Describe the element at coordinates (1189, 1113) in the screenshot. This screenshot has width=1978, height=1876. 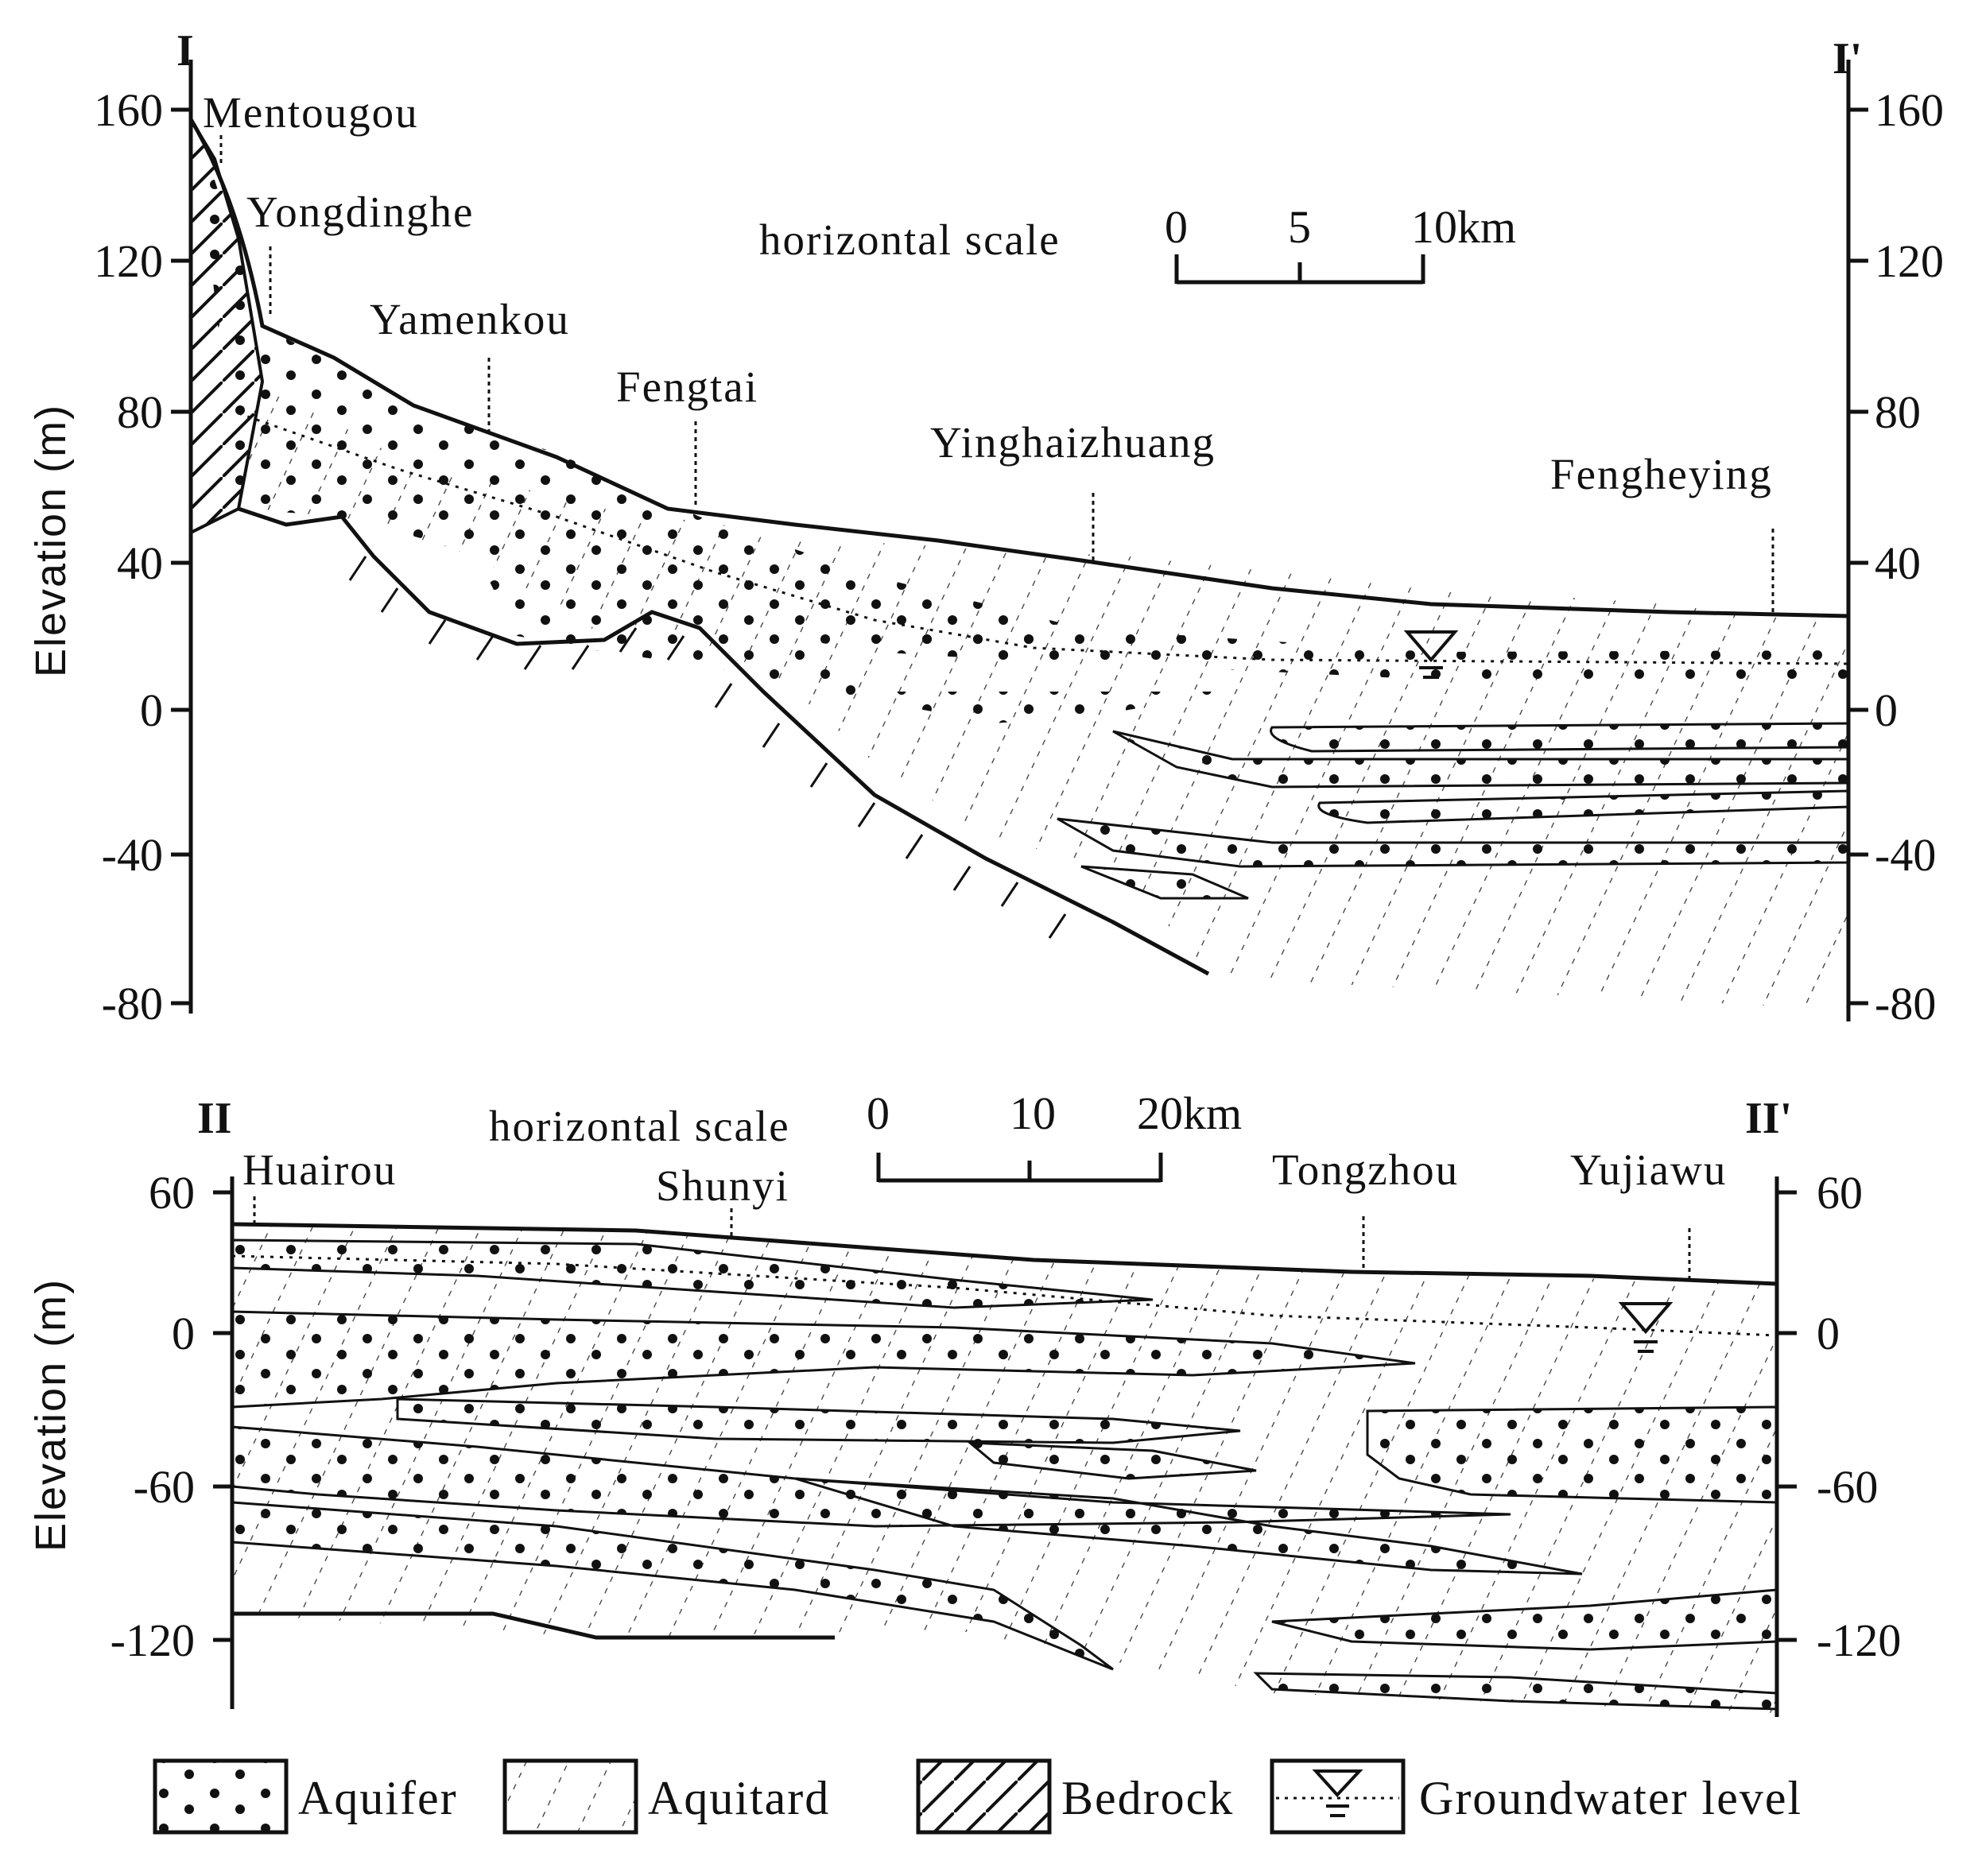
I see `scale-tick-2-20: 20km` at that location.